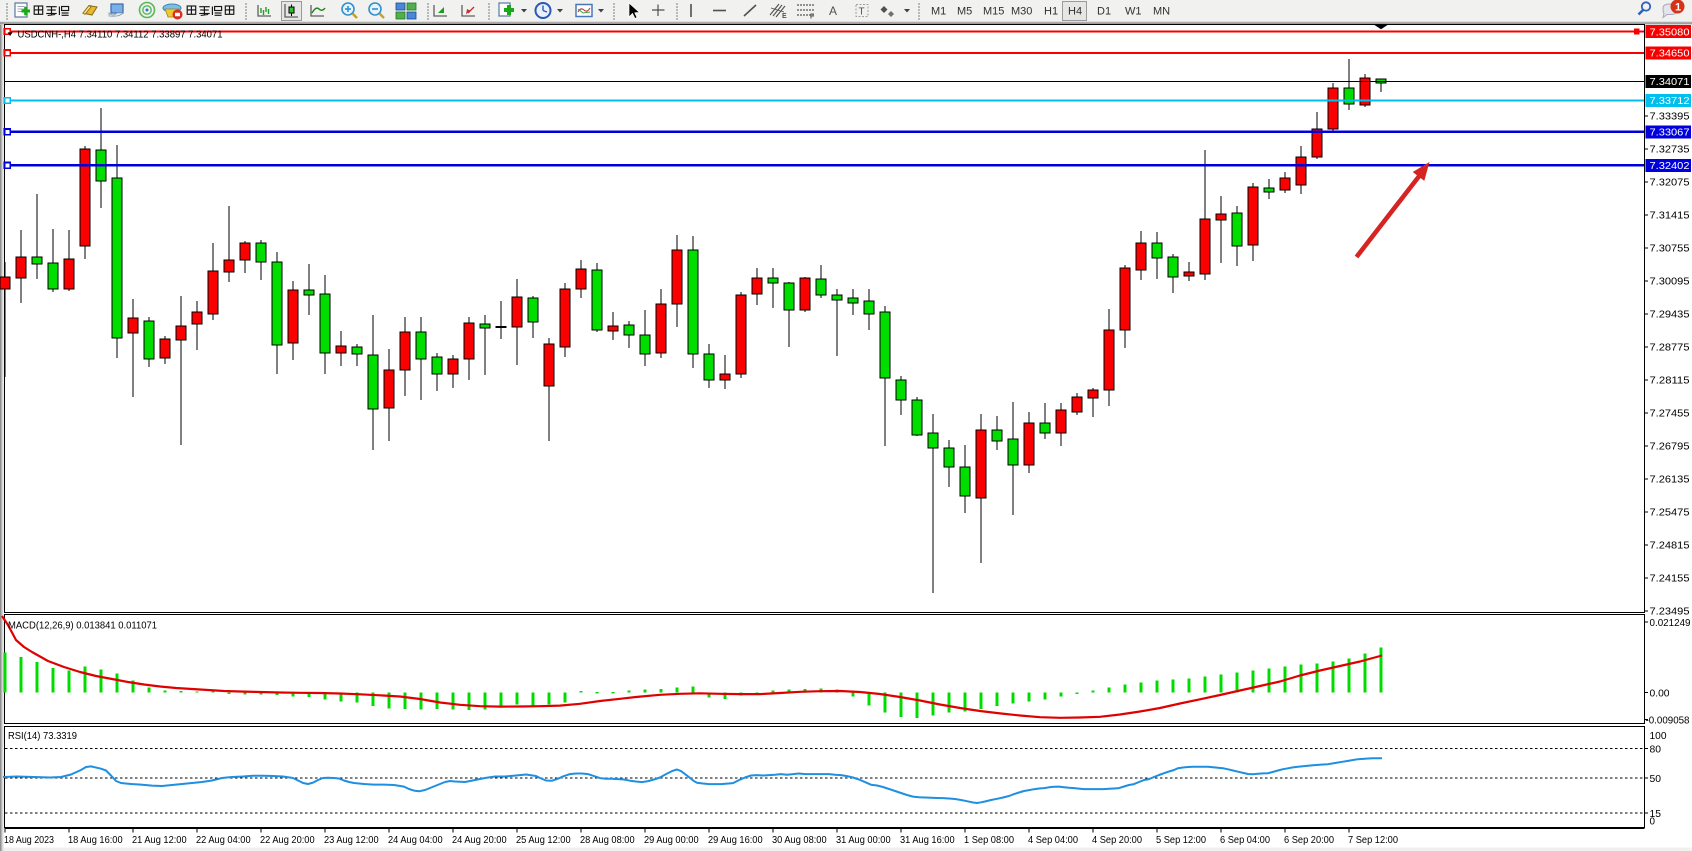 This screenshot has height=851, width=1692. What do you see at coordinates (1309, 840) in the screenshot?
I see `svg-text: 6 Sep 20:00` at bounding box center [1309, 840].